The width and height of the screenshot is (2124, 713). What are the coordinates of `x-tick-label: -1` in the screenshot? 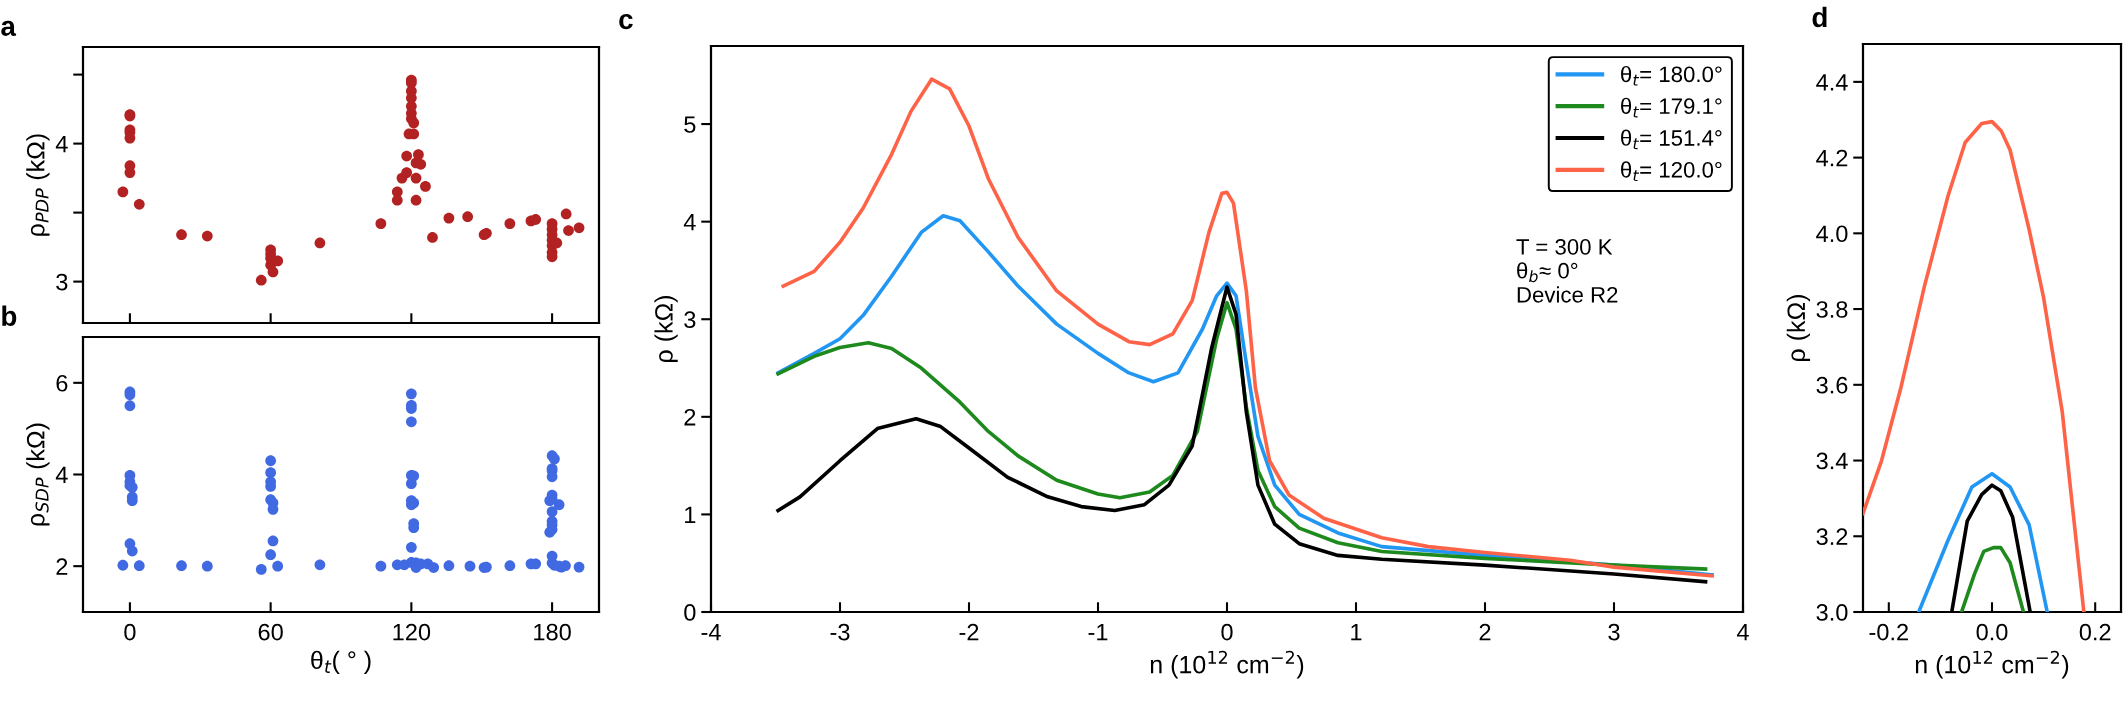 It's located at (1098, 632).